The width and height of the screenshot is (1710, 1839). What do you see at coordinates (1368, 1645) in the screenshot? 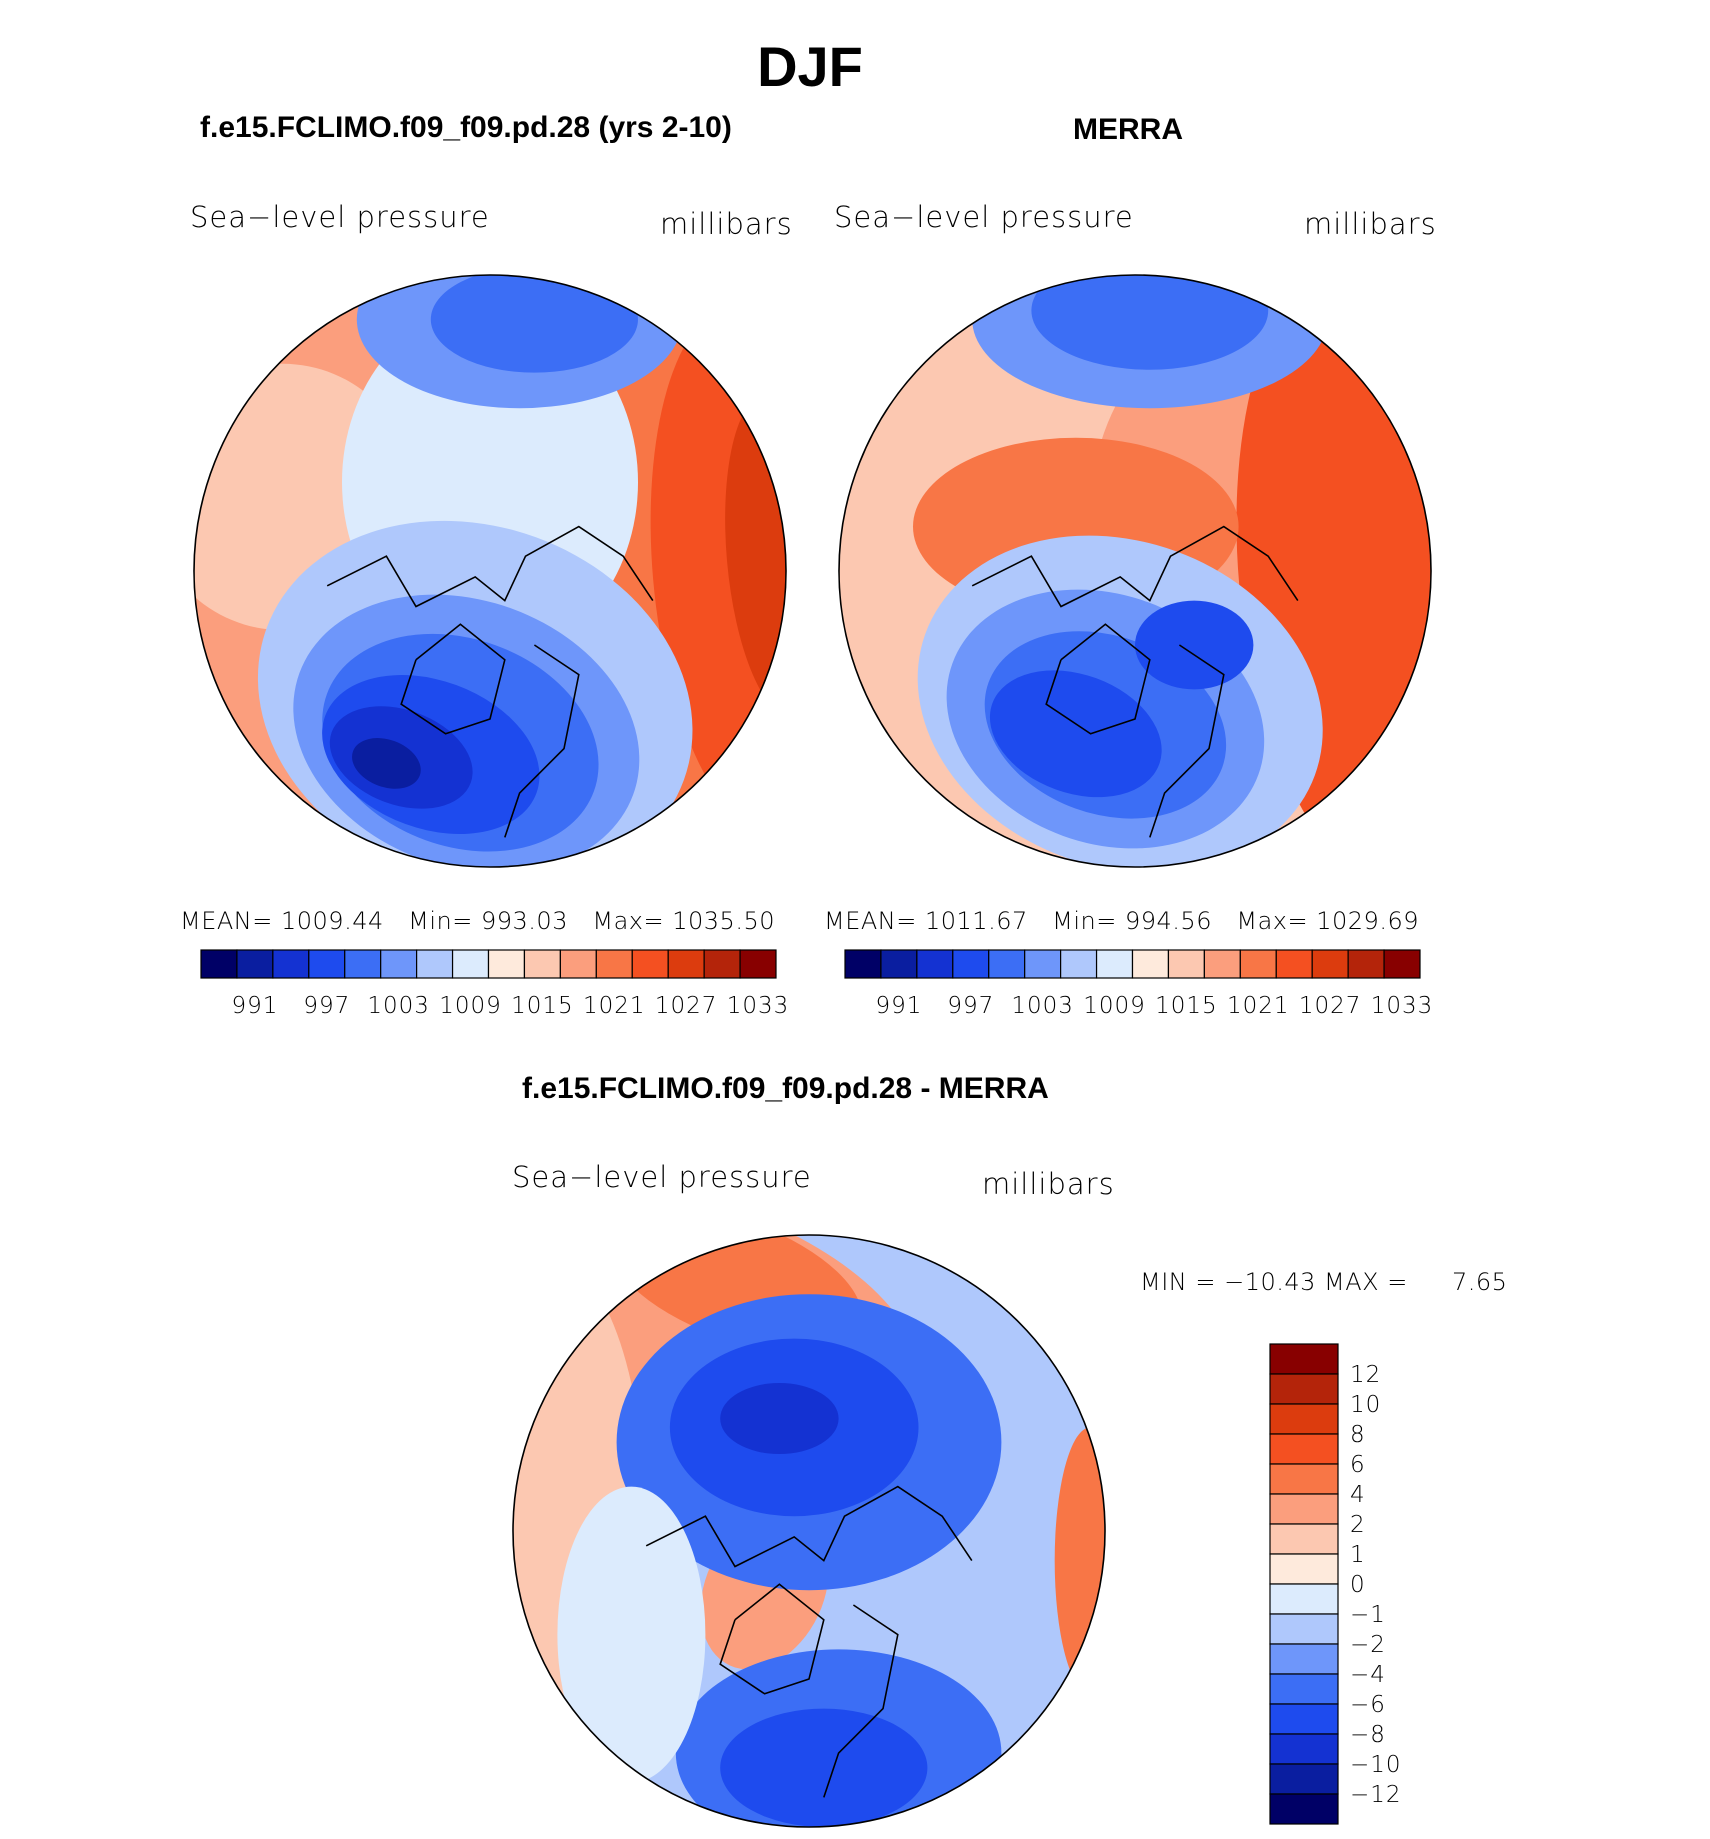
I see `colorbar3-tick-label: −2` at bounding box center [1368, 1645].